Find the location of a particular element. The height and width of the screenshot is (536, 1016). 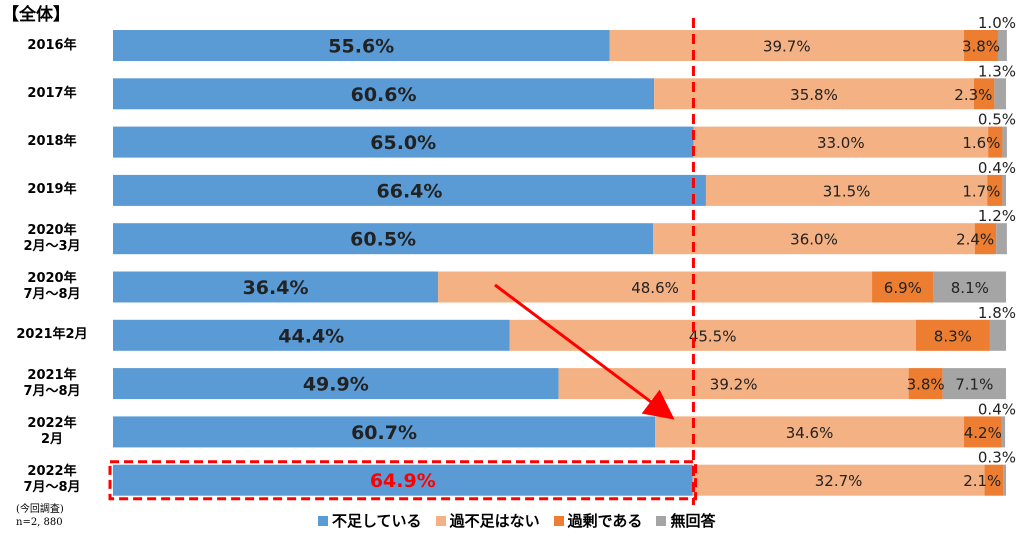

data-label: 0.5% is located at coordinates (997, 120).